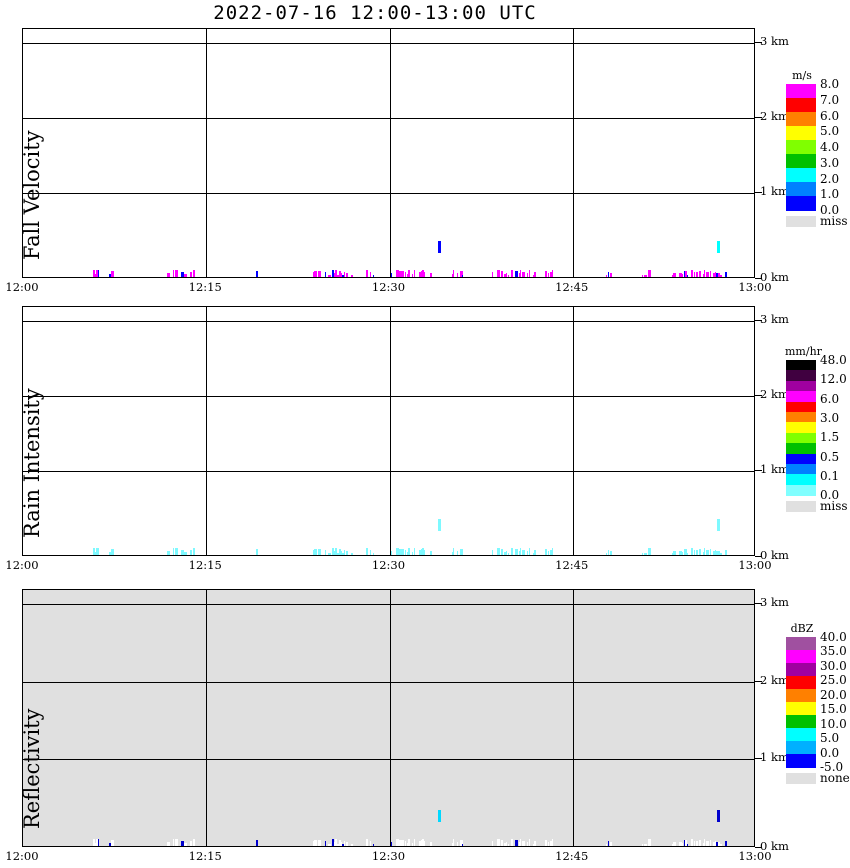 The image size is (850, 868). I want to click on colorbar-tick-label: 10.0, so click(833, 723).